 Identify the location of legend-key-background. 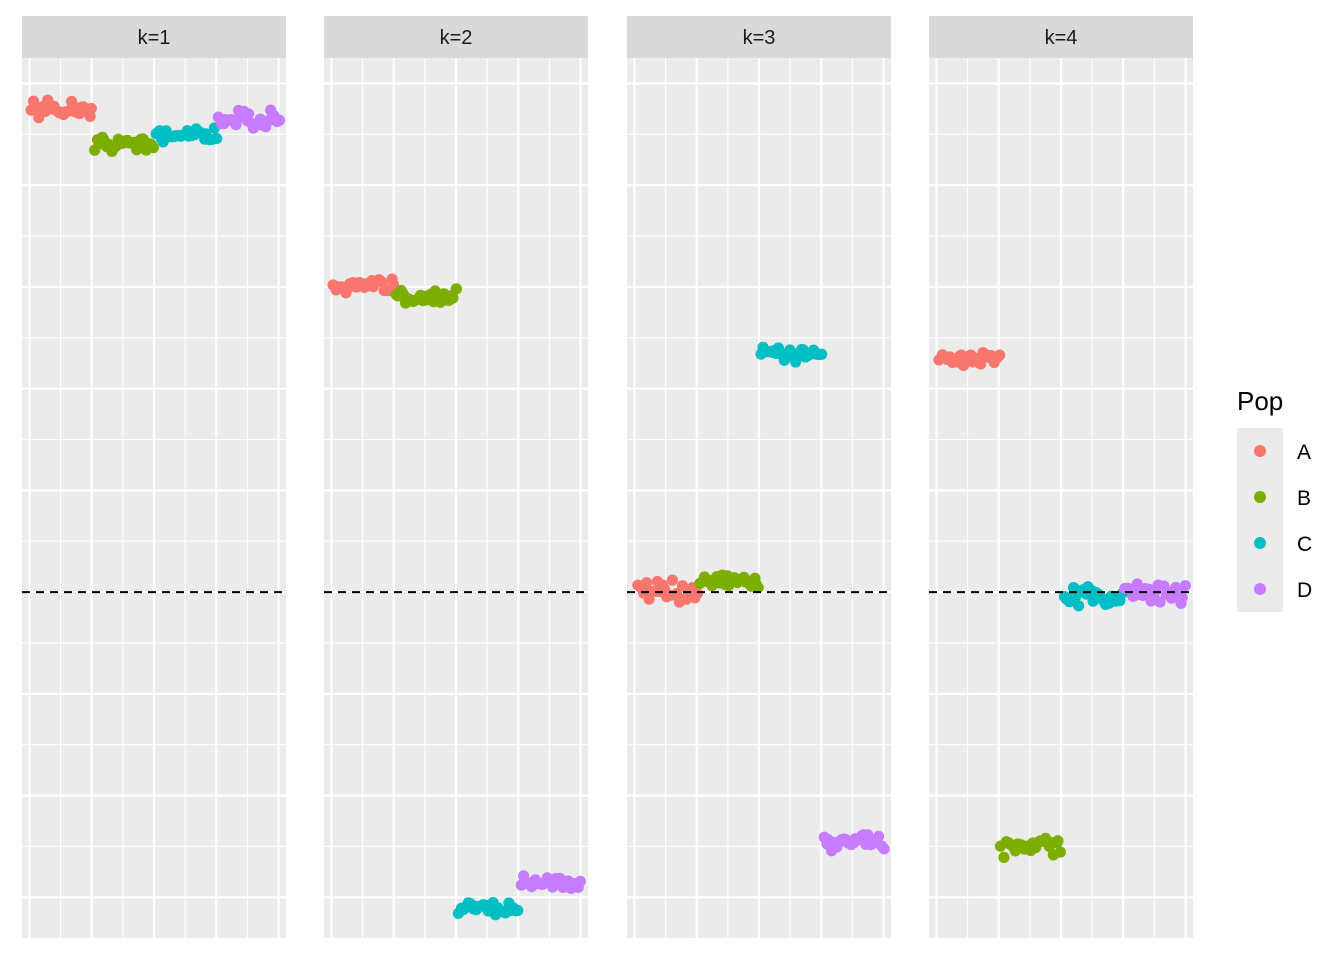
(1260, 520).